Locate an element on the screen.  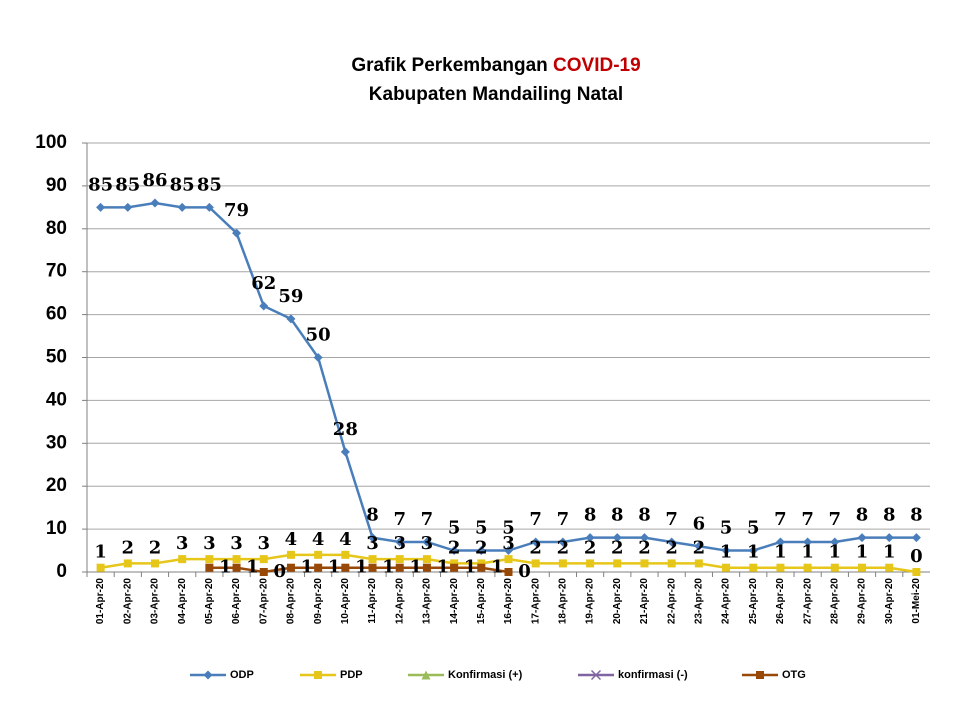
x-tick-label: 04-Apr-20 is located at coordinates (182, 601).